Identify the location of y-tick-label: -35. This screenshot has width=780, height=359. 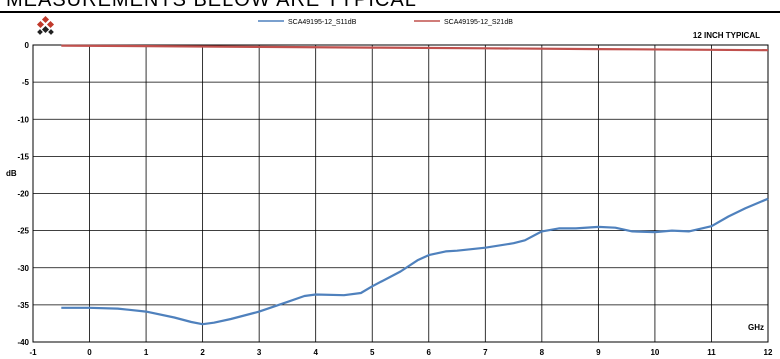
(23, 305).